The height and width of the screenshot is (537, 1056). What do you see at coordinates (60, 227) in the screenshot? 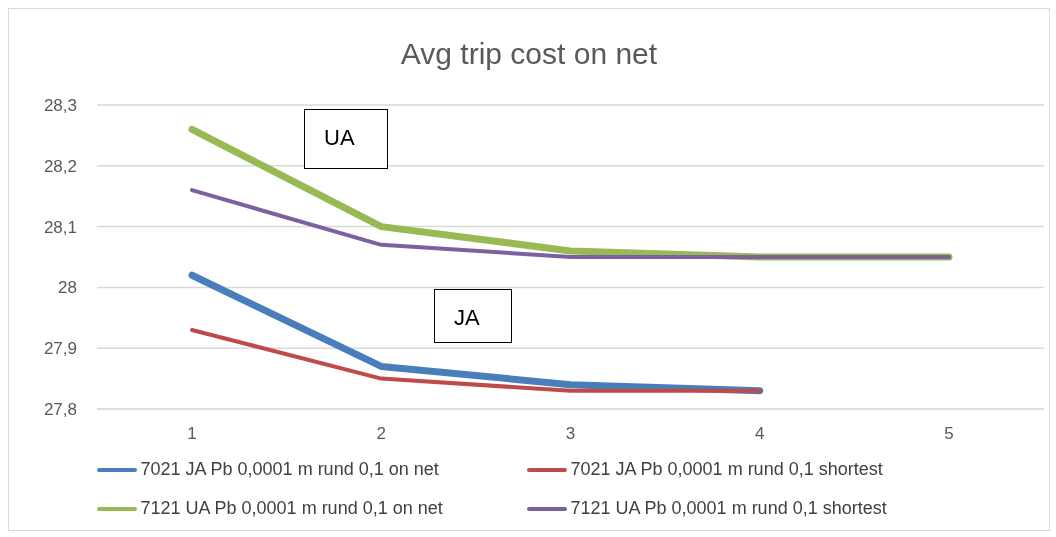
I see `y-tick-label: 28,1` at bounding box center [60, 227].